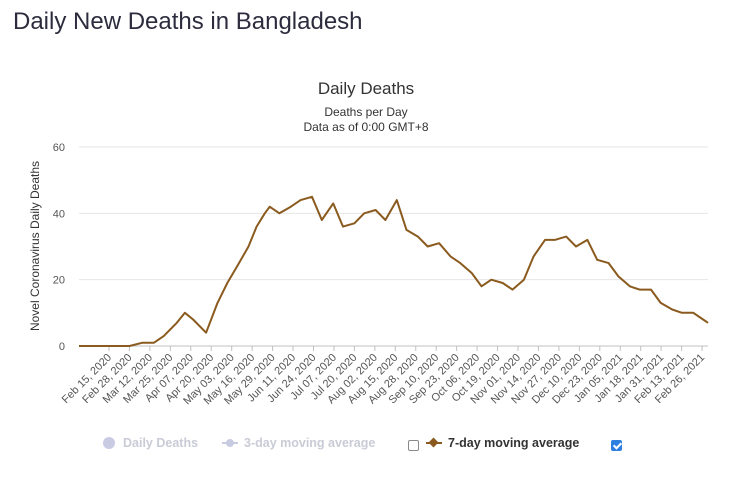 Image resolution: width=730 pixels, height=481 pixels. Describe the element at coordinates (230, 442) in the screenshot. I see `line-circle-marker-icon` at that location.